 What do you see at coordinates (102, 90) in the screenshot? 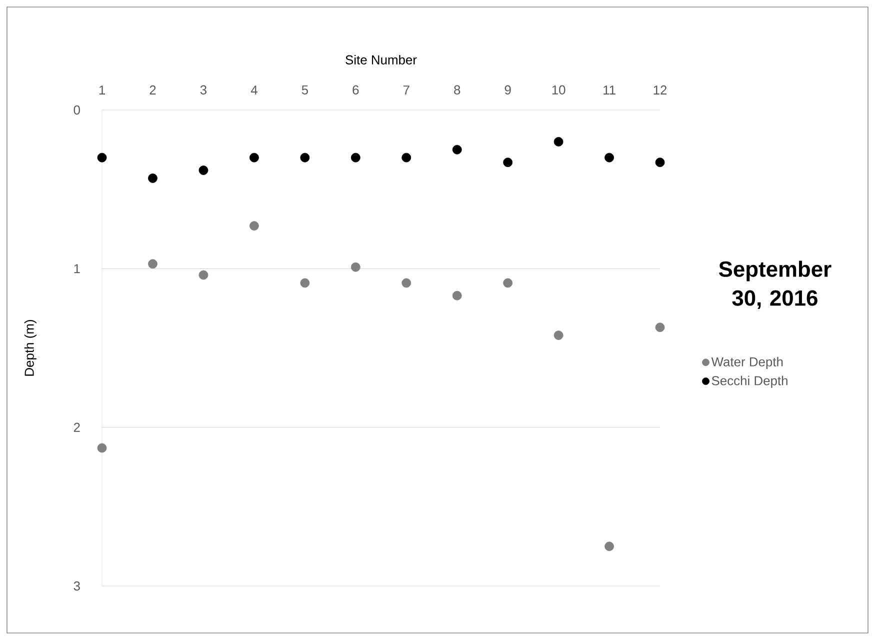
I see `x-tick-label: 1` at bounding box center [102, 90].